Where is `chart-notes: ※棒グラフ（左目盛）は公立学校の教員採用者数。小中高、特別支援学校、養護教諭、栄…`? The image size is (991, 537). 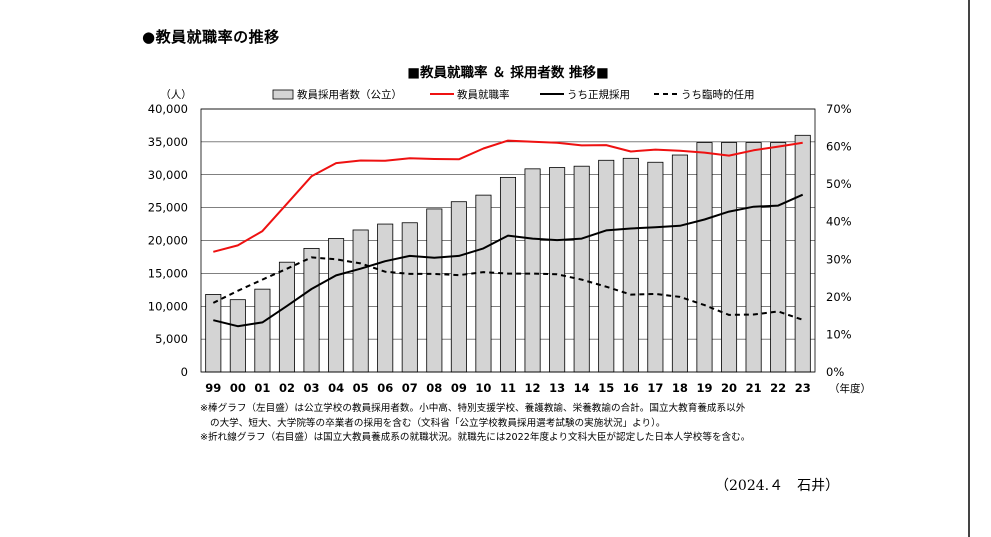
chart-notes: ※棒グラフ（左目盛）は公立学校の教員採用者数。小中高、特別支援学校、養護教諭、栄… is located at coordinates (475, 424).